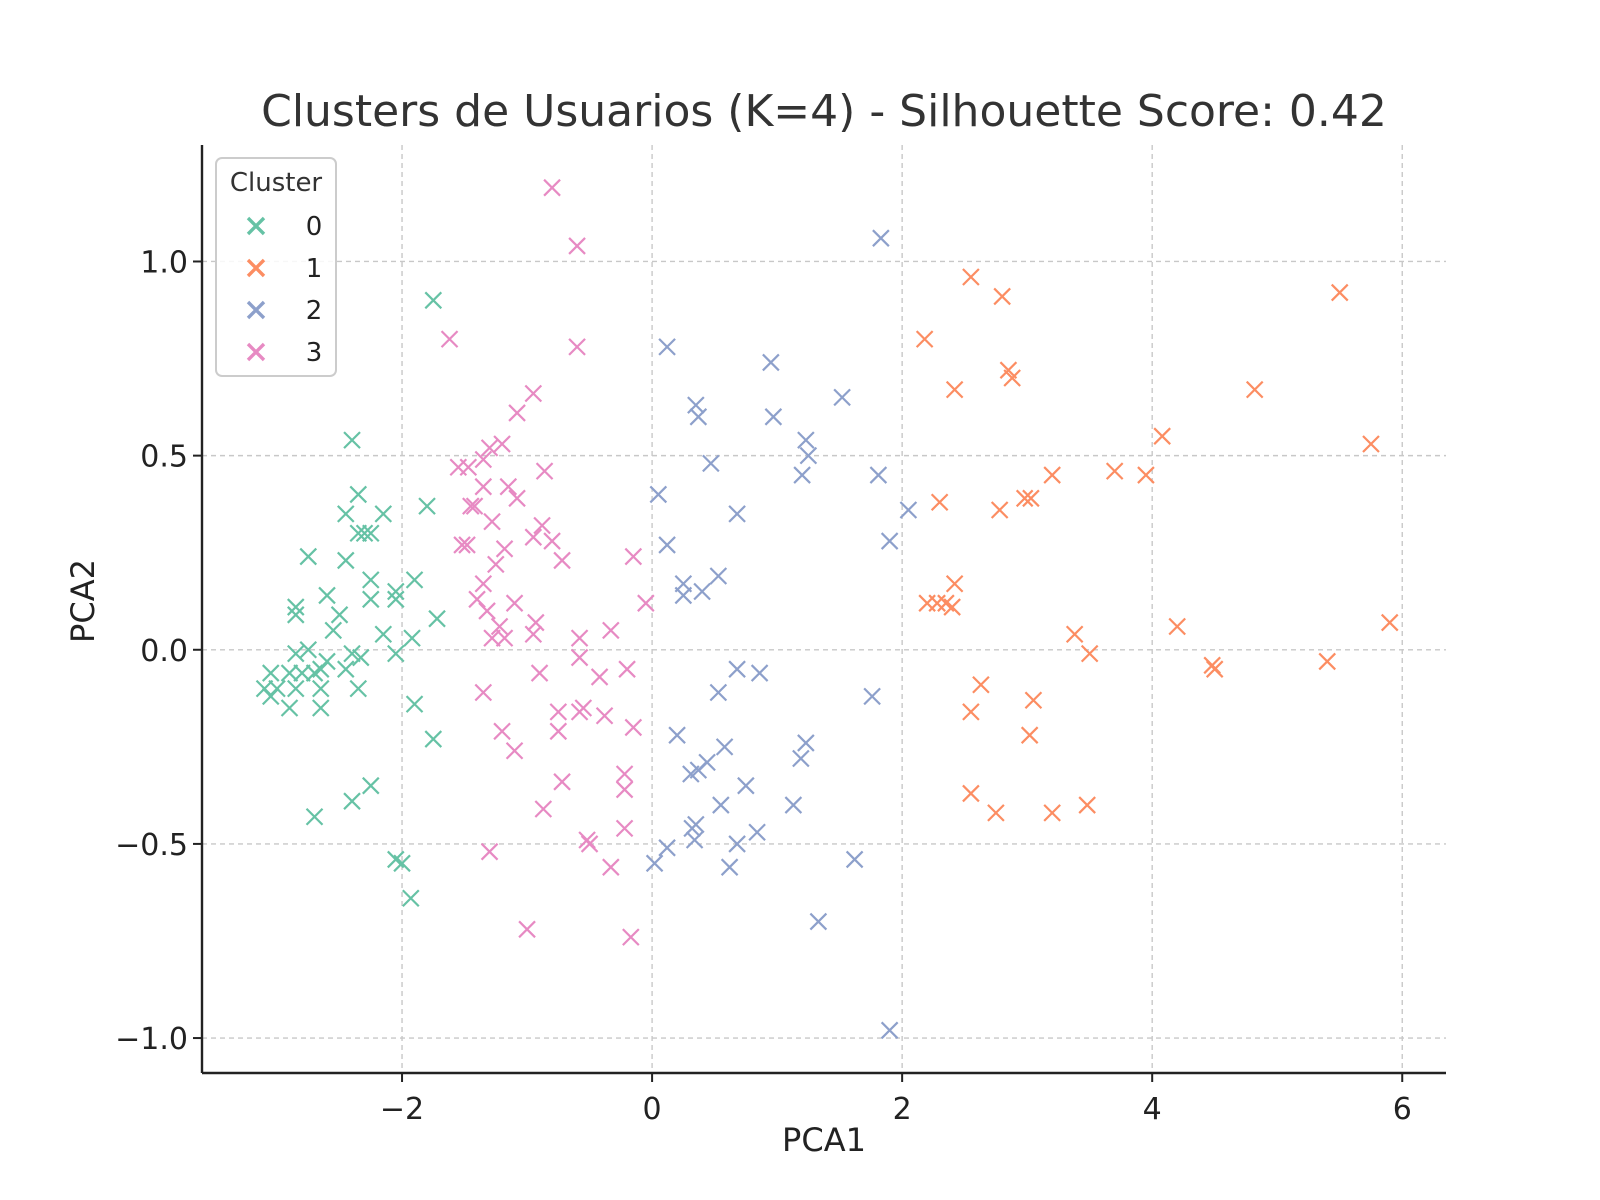 The image size is (1600, 1200). I want to click on y-tick-label: −0.5, so click(151, 845).